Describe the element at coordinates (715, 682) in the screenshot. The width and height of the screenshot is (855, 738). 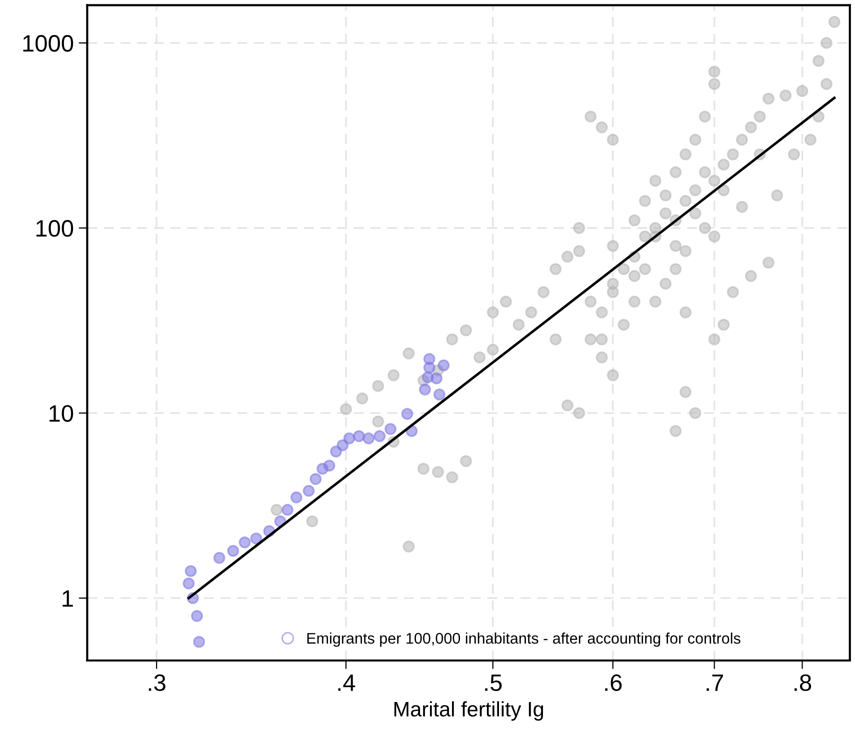
I see `x-tick-label: .7` at that location.